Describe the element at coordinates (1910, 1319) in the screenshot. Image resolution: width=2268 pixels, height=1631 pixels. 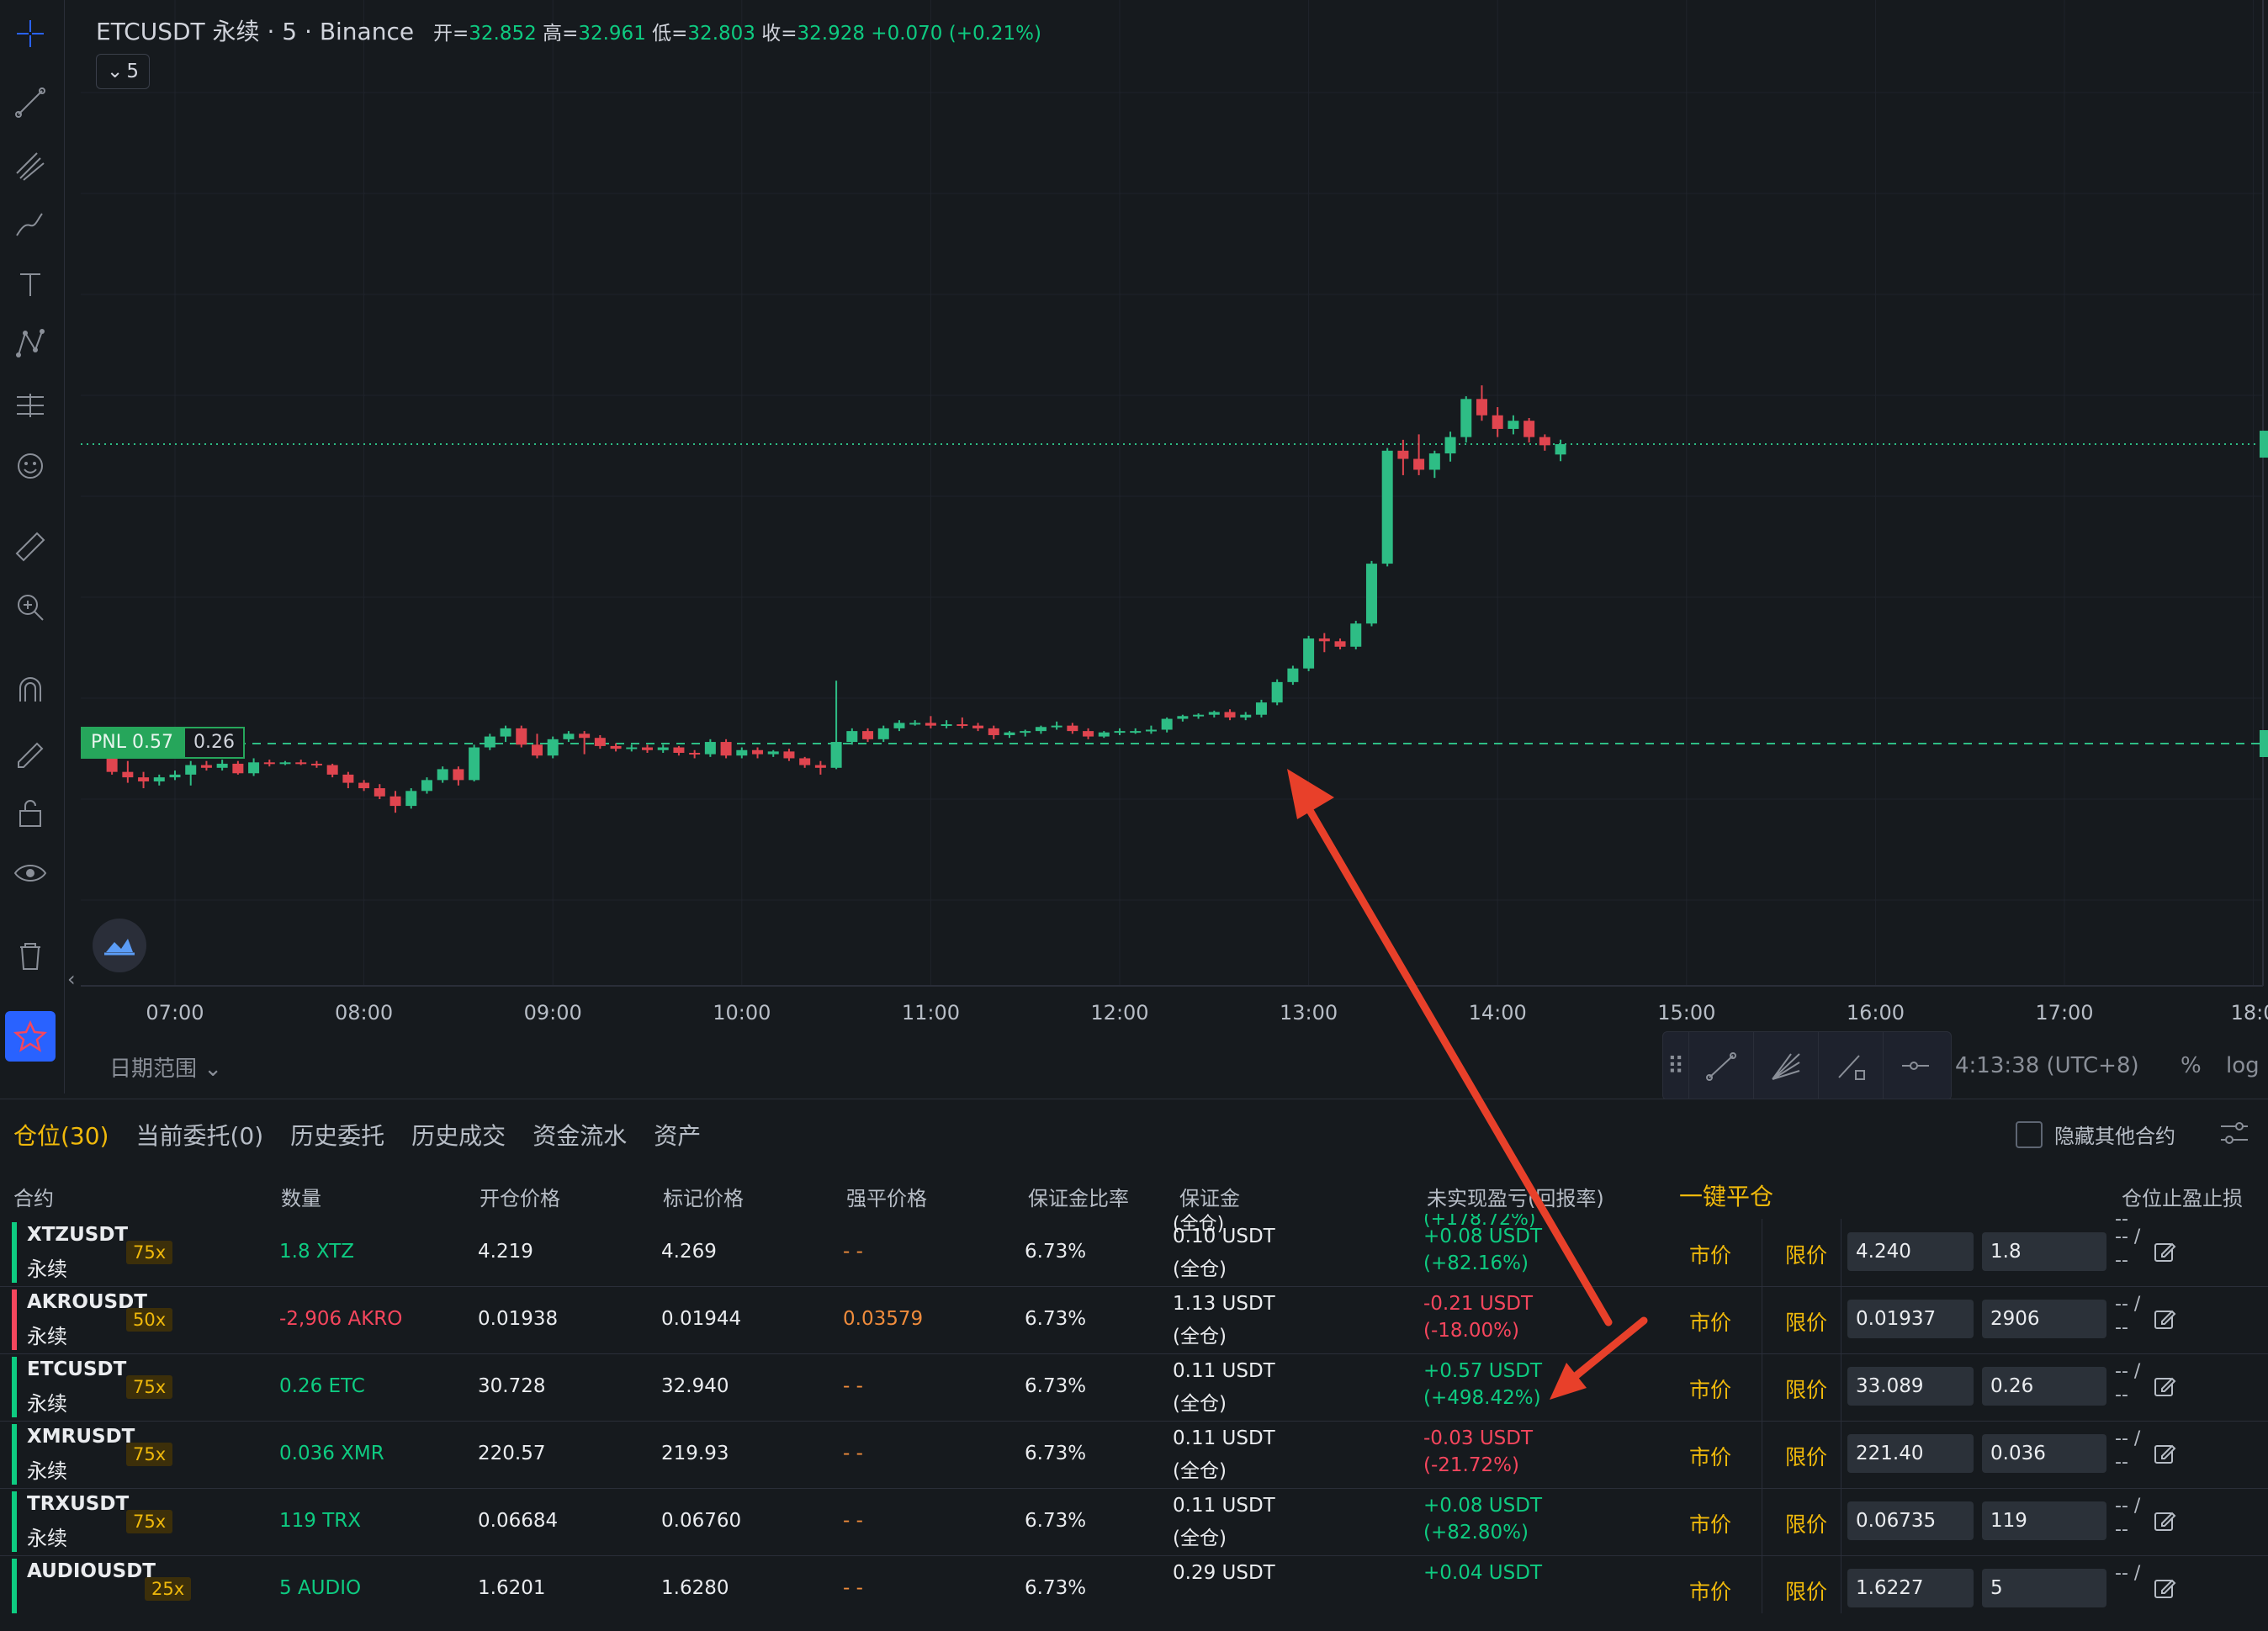
I see `limit-price-input: 0.01937` at that location.